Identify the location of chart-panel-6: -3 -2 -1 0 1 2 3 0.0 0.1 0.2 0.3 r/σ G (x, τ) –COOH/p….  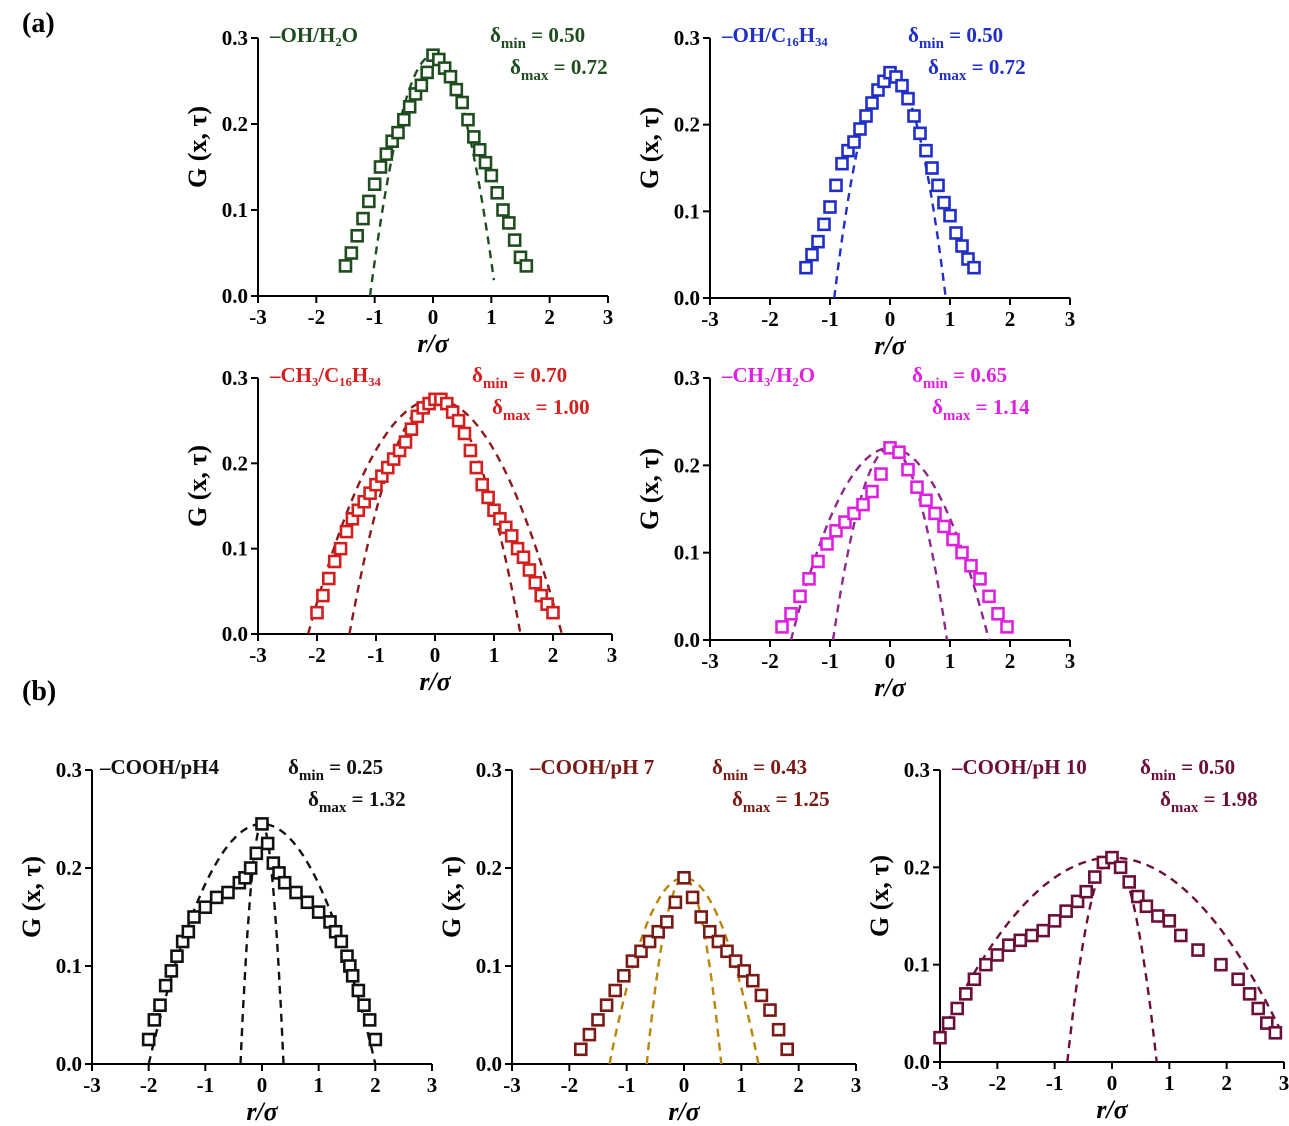
(649, 940).